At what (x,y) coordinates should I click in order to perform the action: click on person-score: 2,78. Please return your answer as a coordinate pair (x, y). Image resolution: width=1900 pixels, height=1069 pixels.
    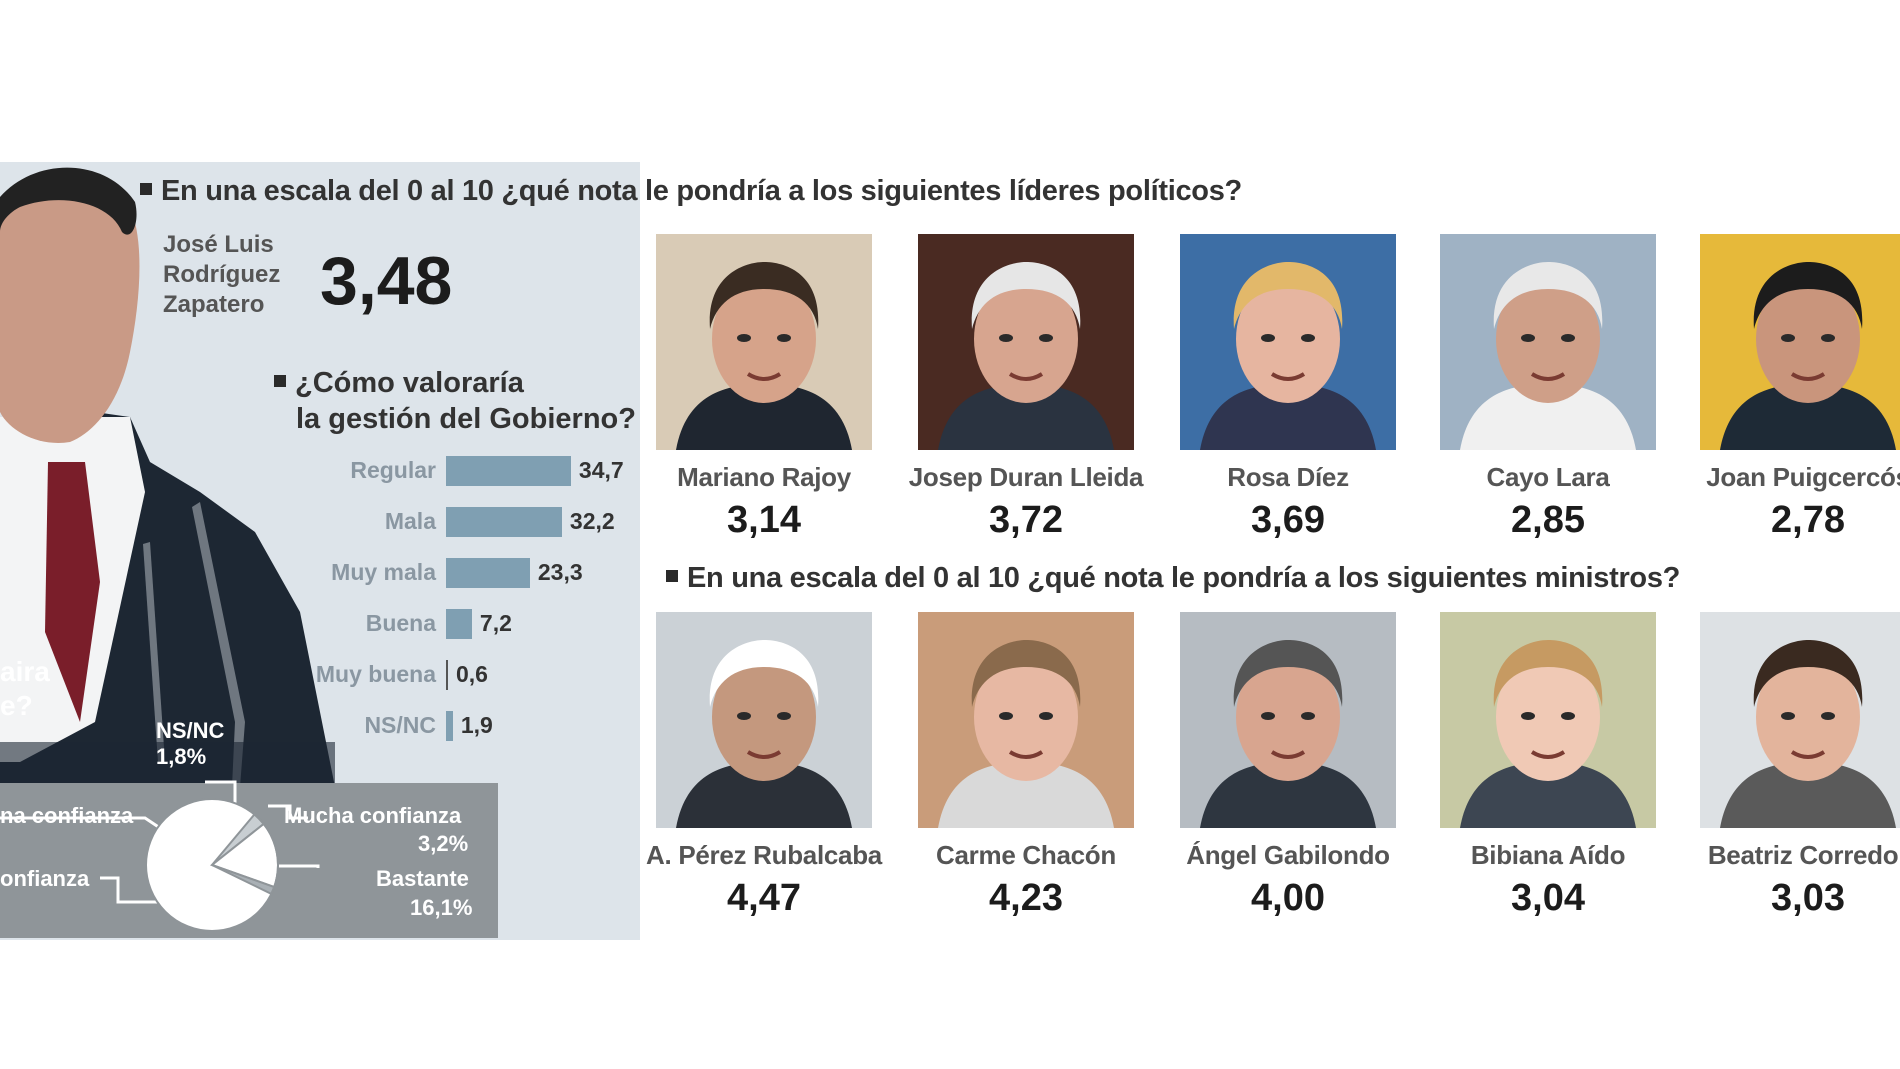
    Looking at the image, I should click on (1808, 520).